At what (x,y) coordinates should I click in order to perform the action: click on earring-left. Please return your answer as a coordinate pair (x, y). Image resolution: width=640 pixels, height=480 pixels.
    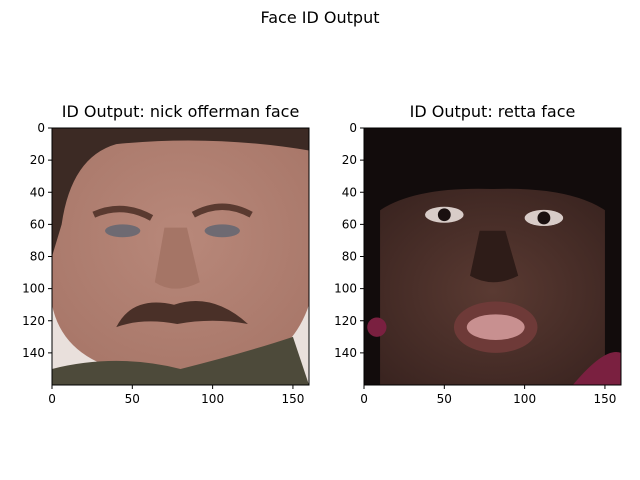
    Looking at the image, I should click on (377, 327).